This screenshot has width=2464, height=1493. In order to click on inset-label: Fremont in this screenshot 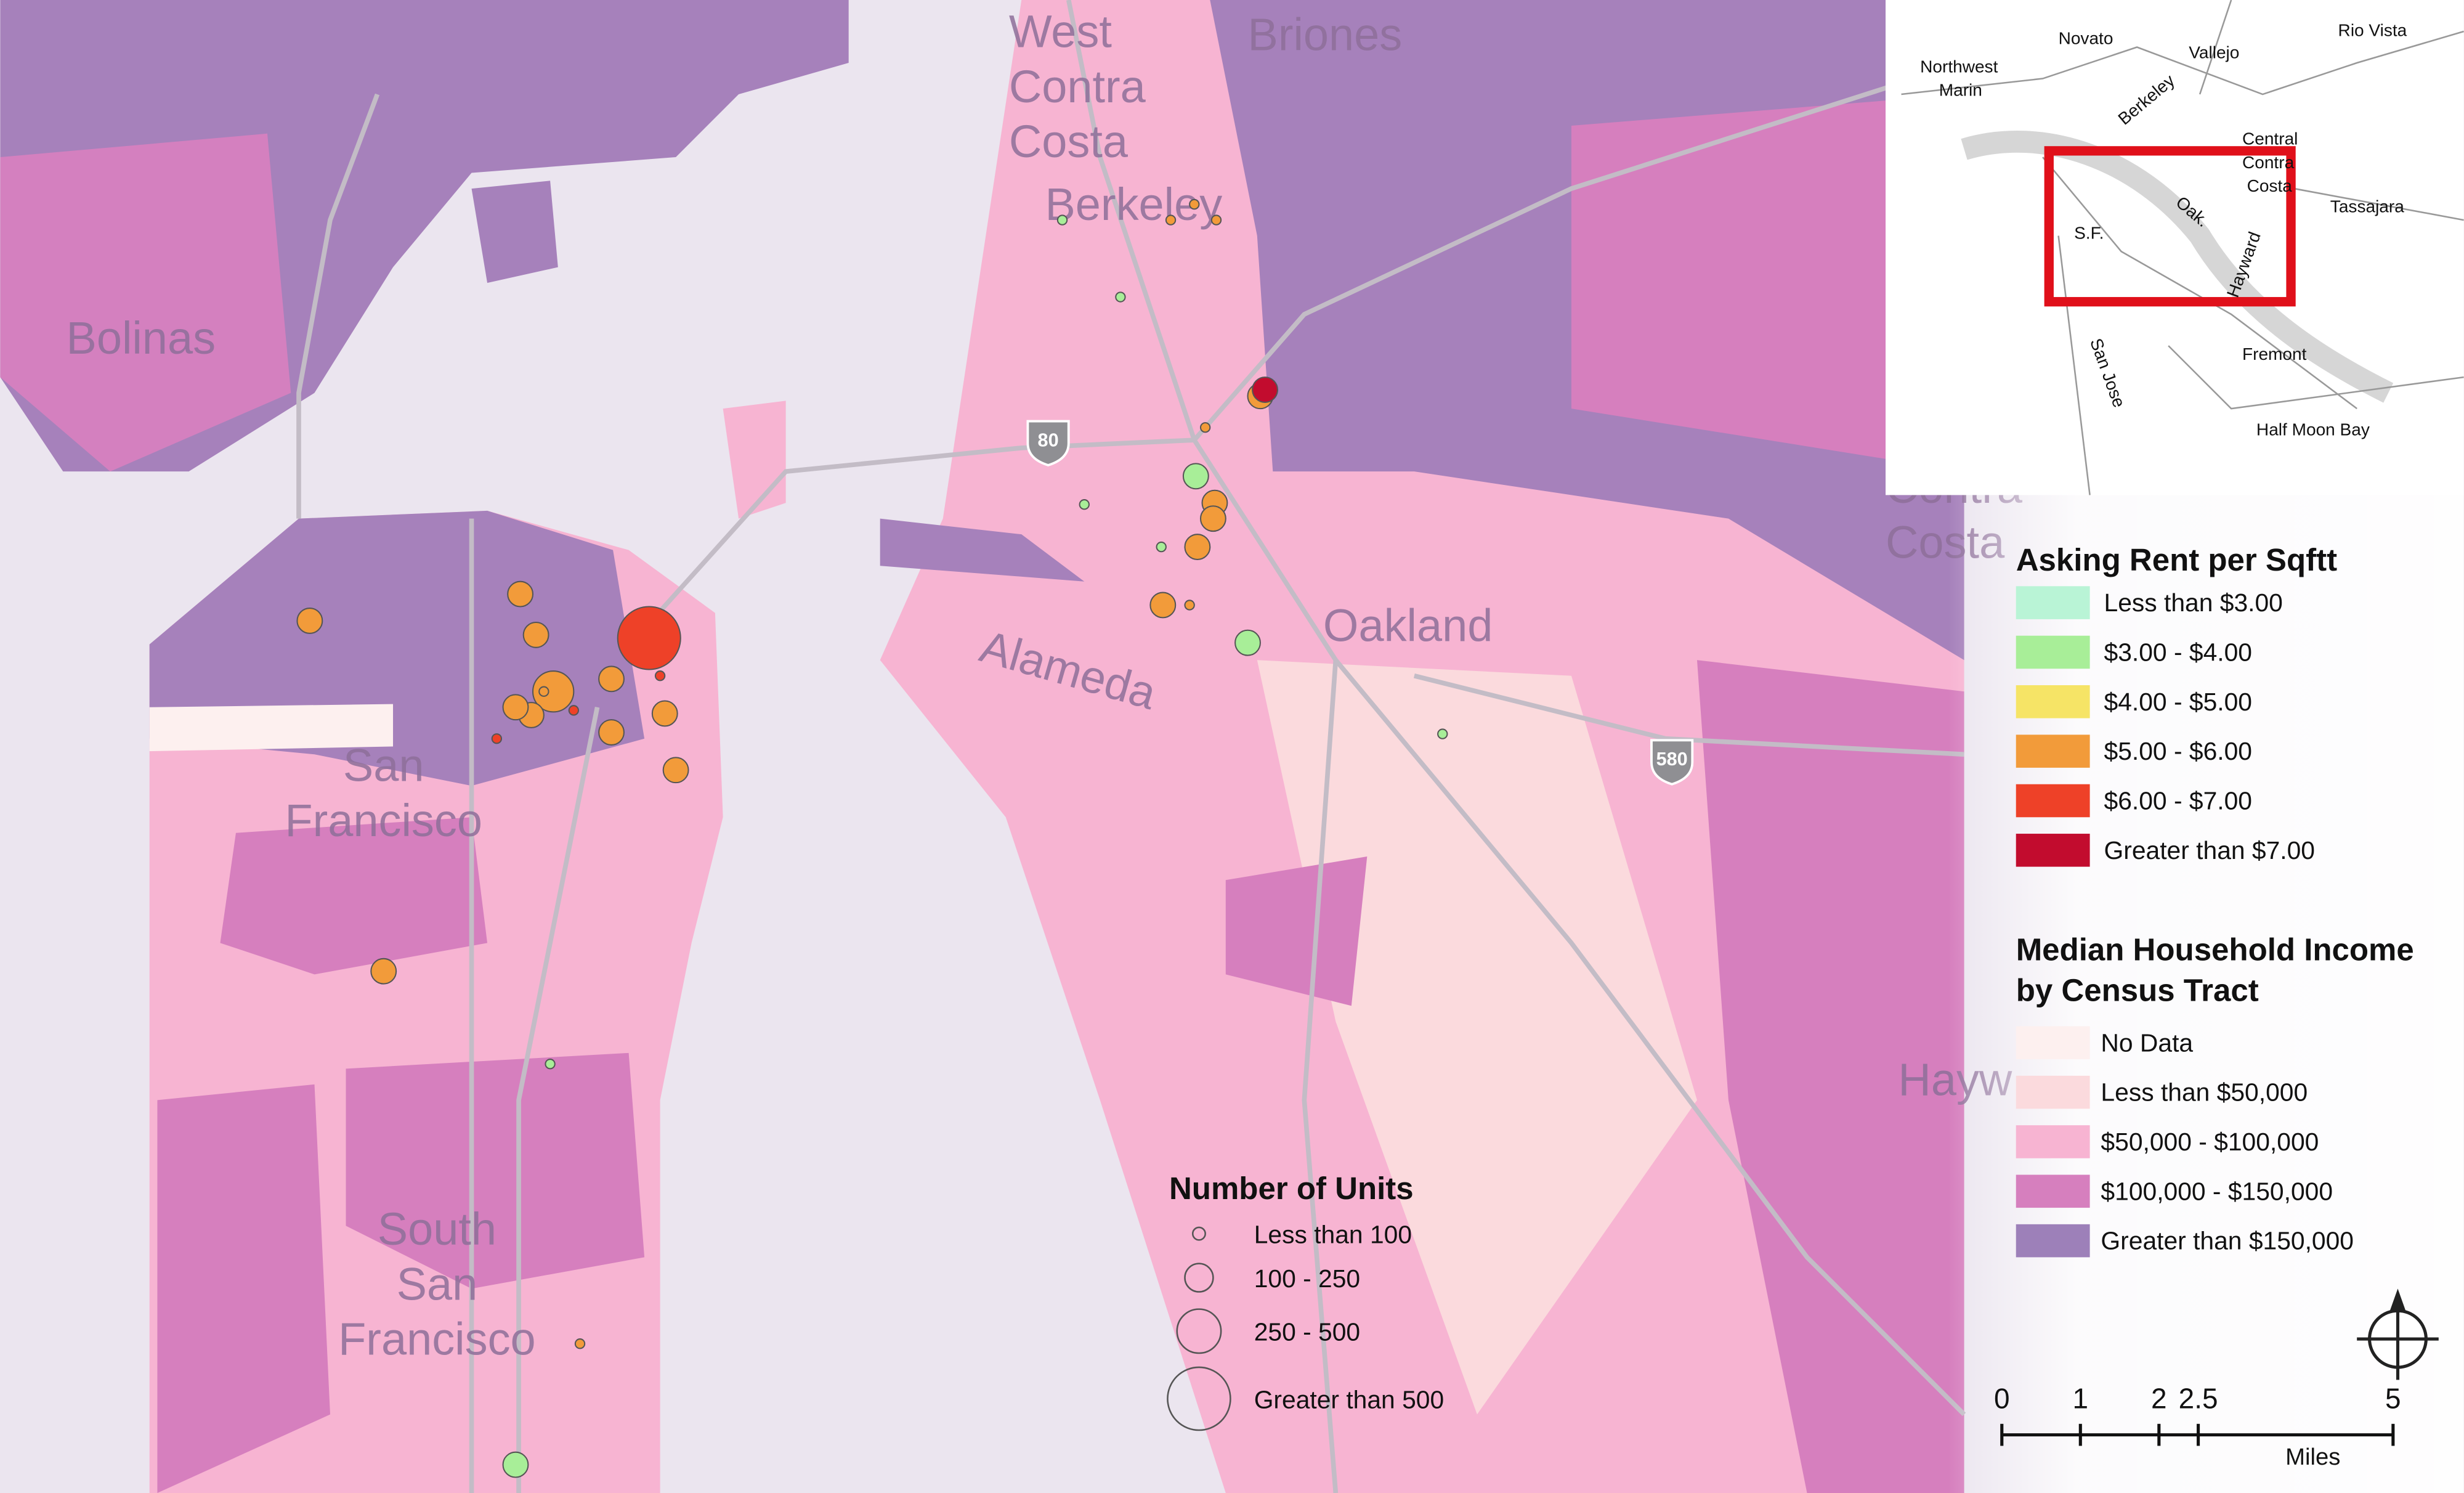, I will do `click(2274, 354)`.